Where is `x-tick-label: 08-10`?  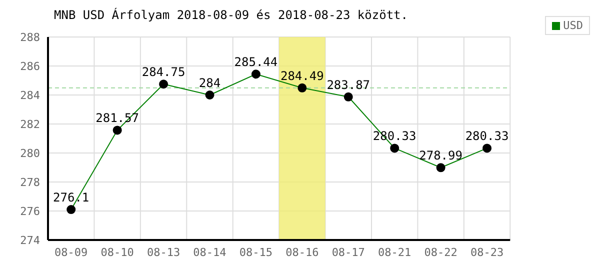
x-tick-label: 08-10 is located at coordinates (117, 252).